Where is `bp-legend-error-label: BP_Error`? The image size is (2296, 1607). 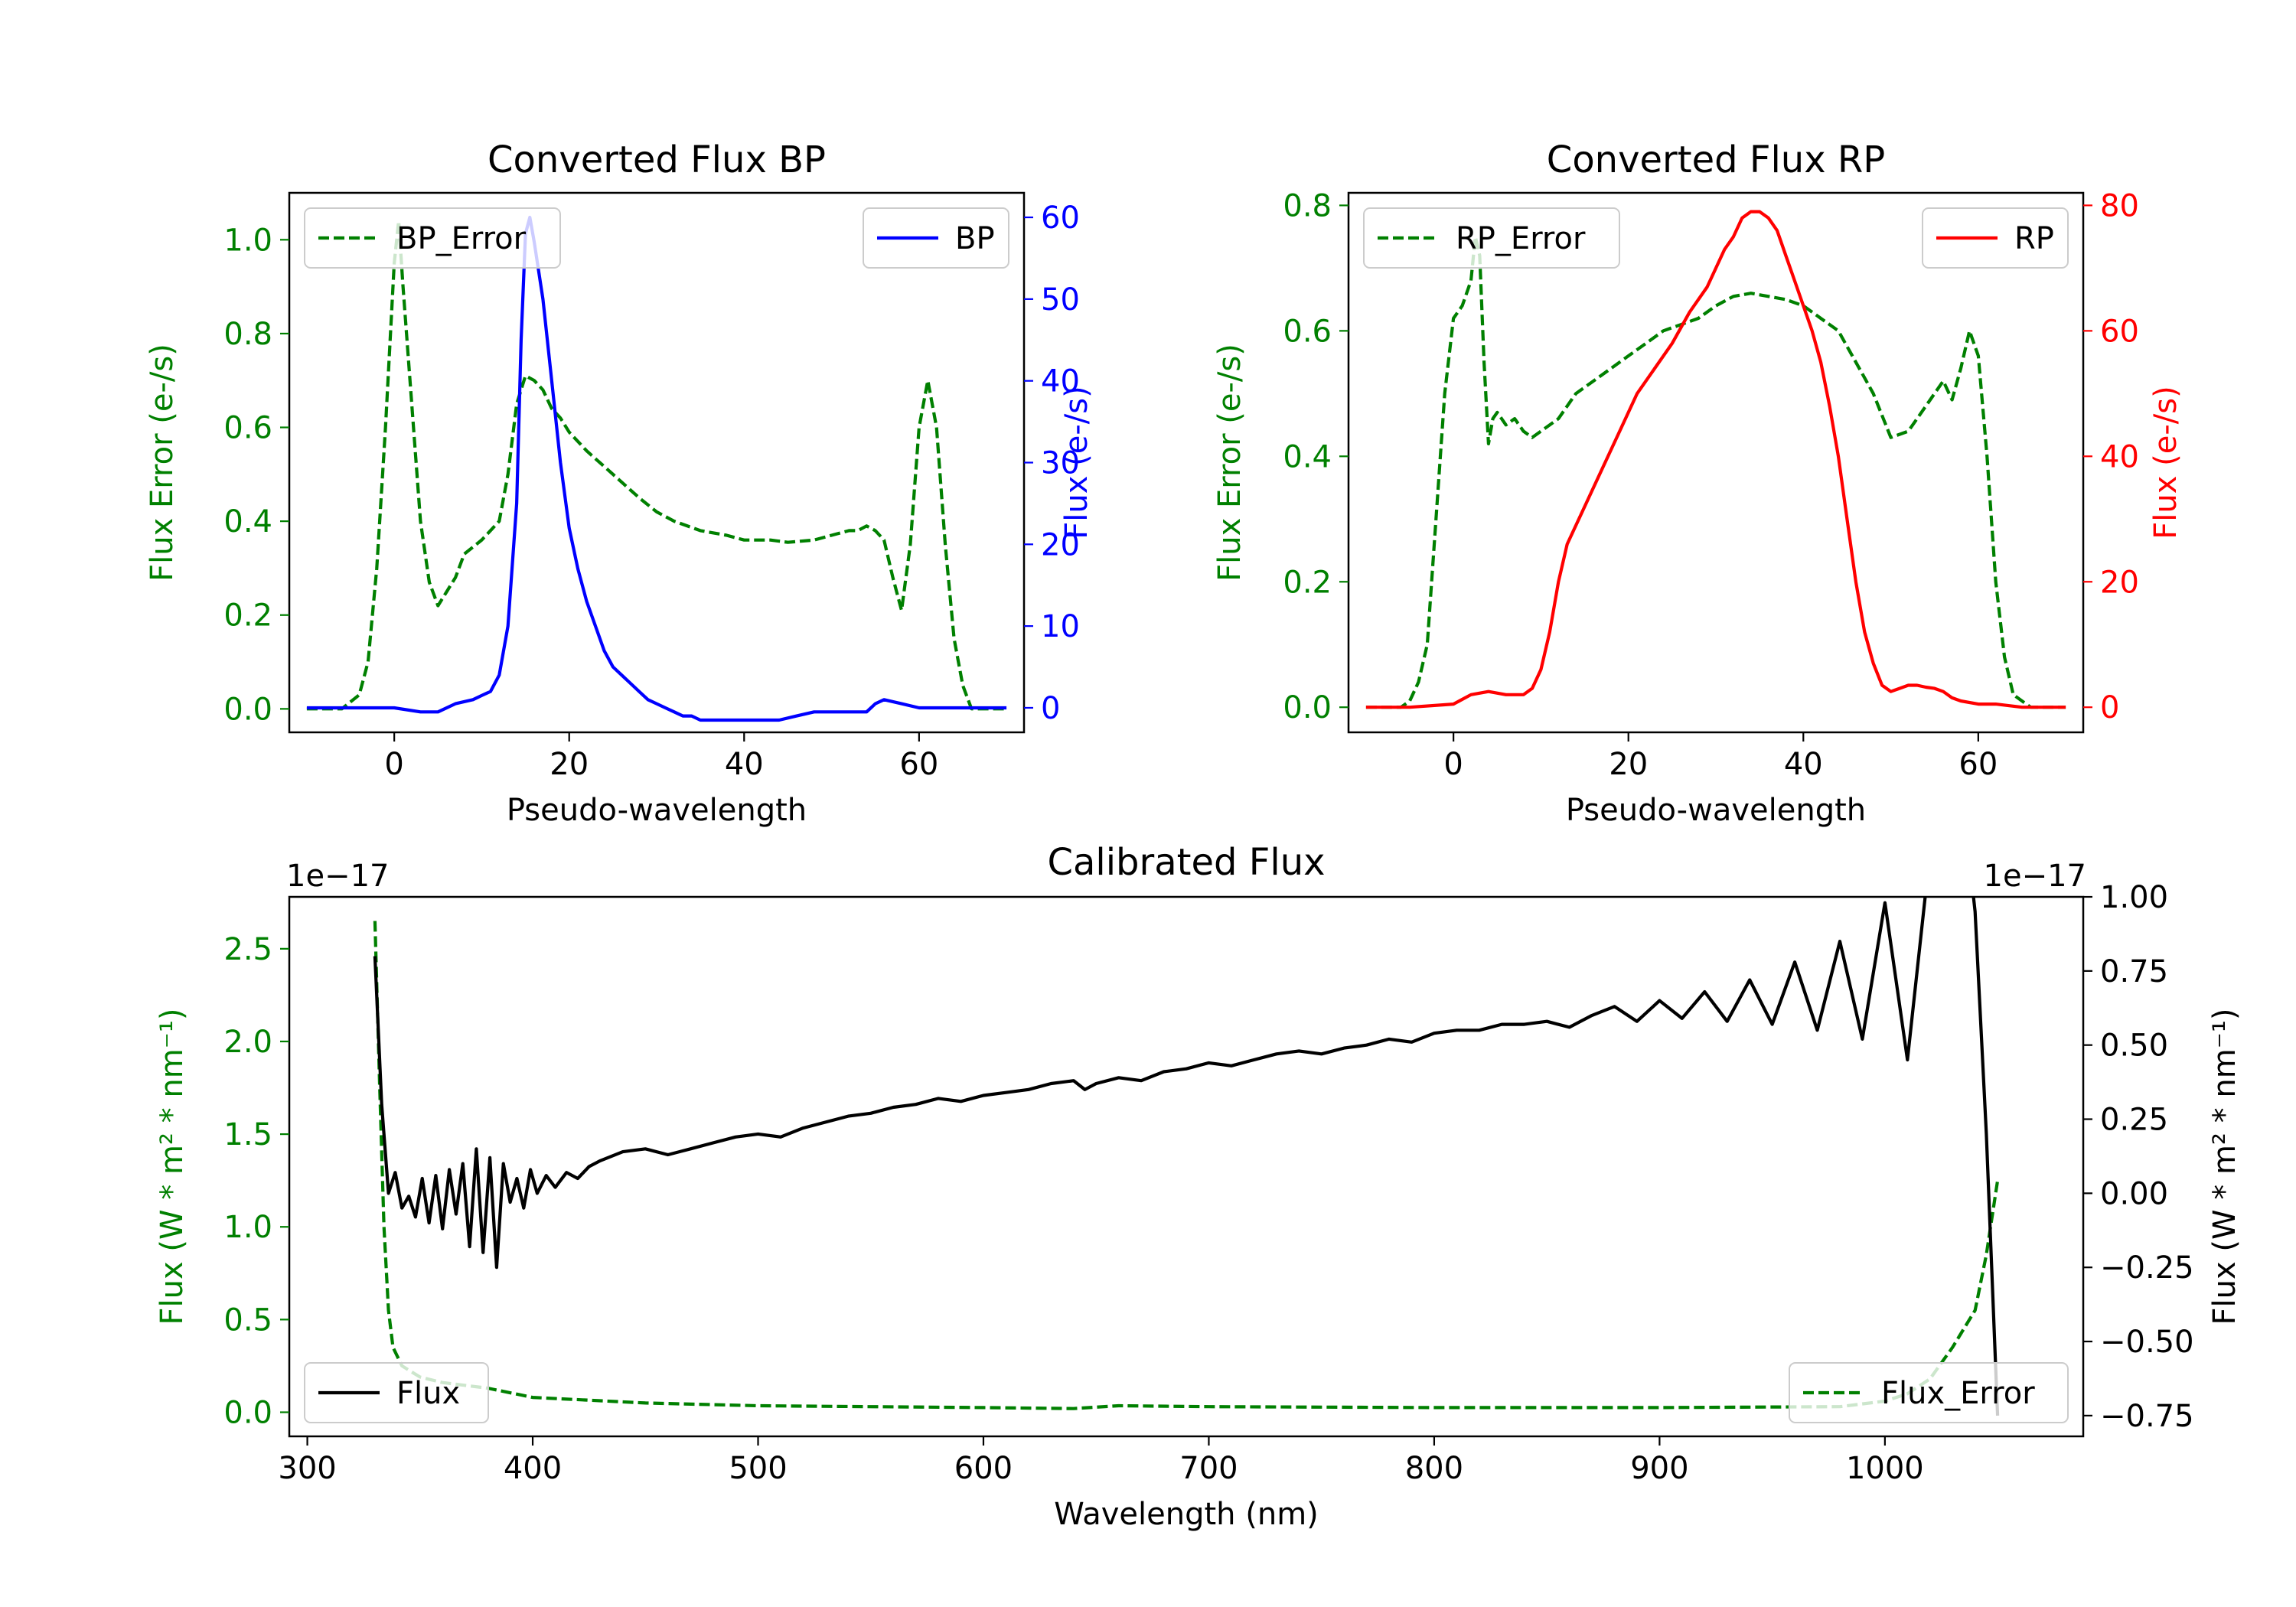
bp-legend-error-label: BP_Error is located at coordinates (461, 239).